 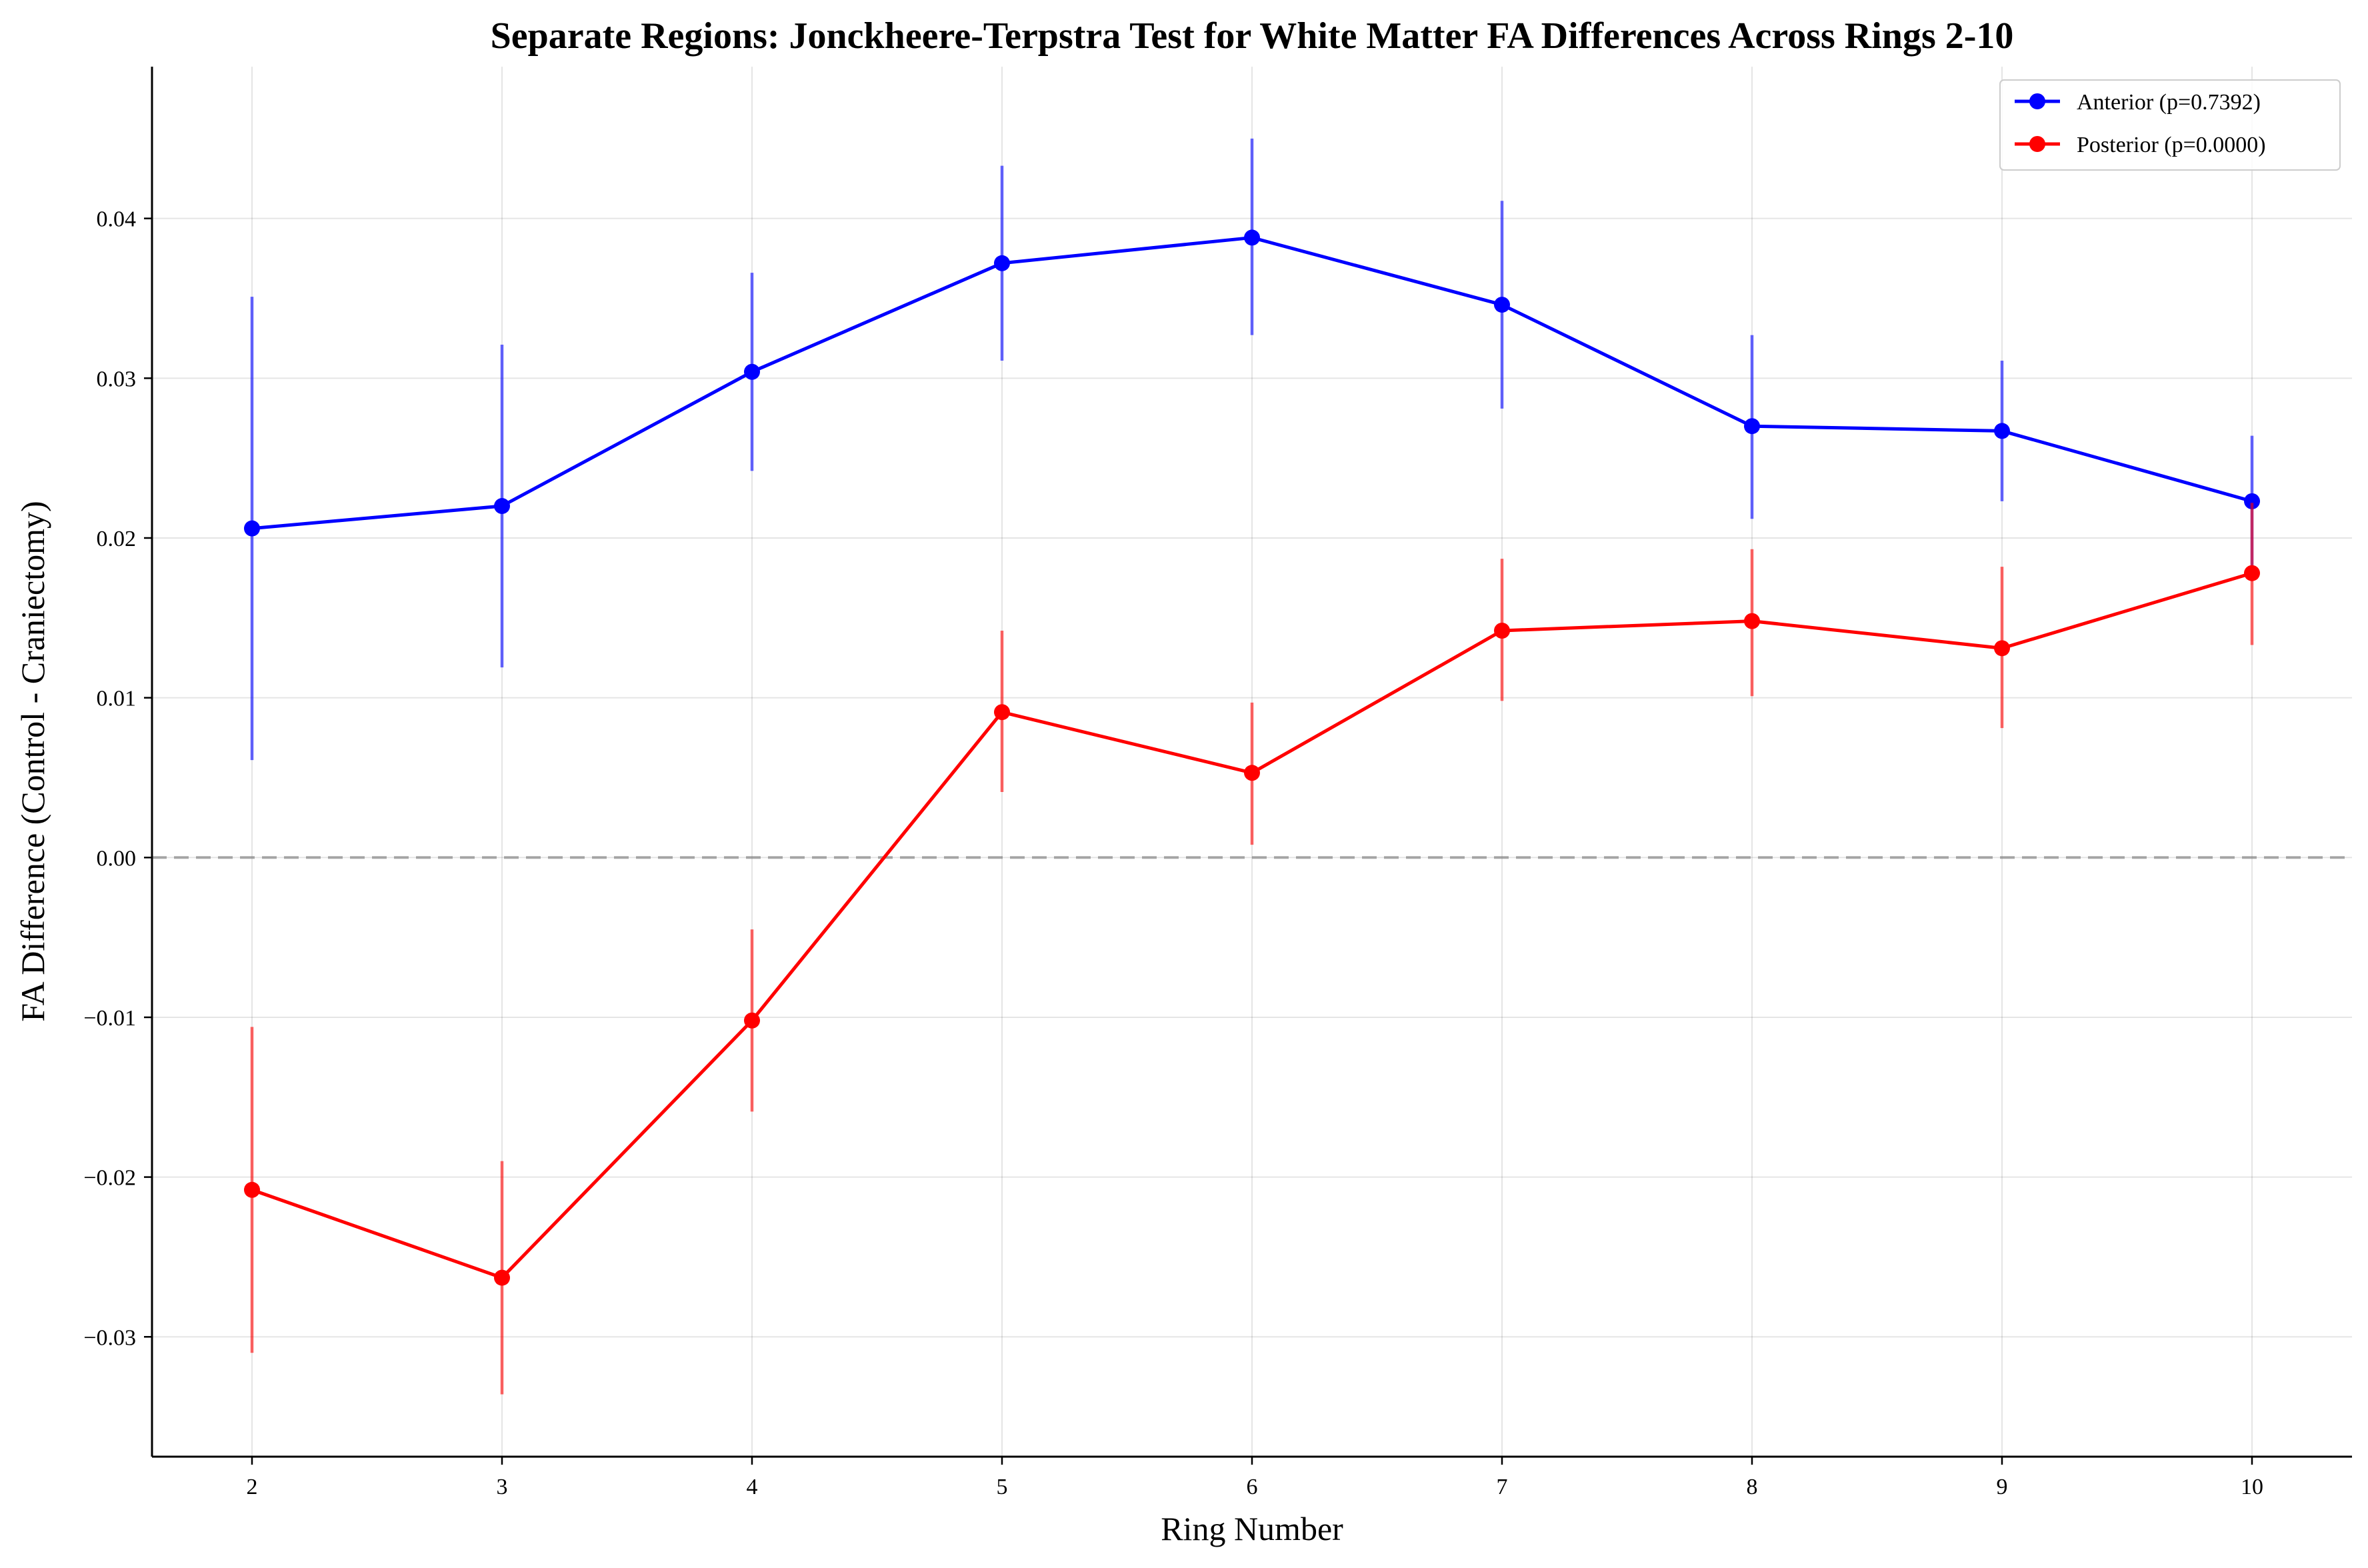 I want to click on x-tick-label: 6, so click(x=1252, y=1487).